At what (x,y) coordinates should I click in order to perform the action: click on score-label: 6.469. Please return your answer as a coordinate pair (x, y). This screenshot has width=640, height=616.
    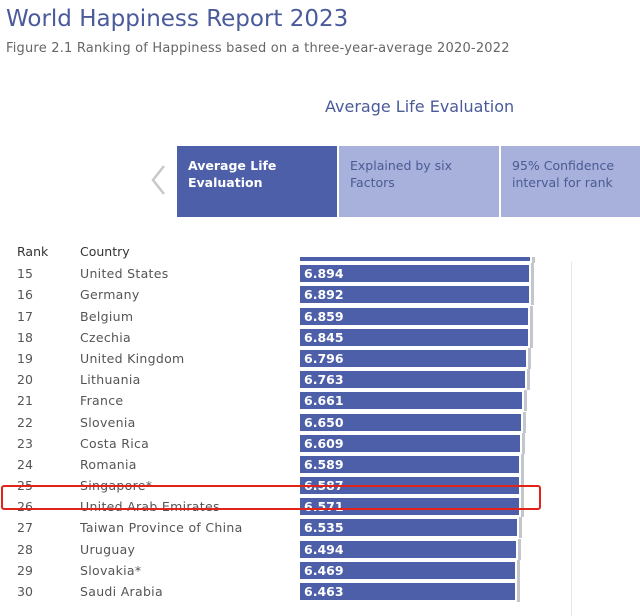
    Looking at the image, I should click on (324, 570).